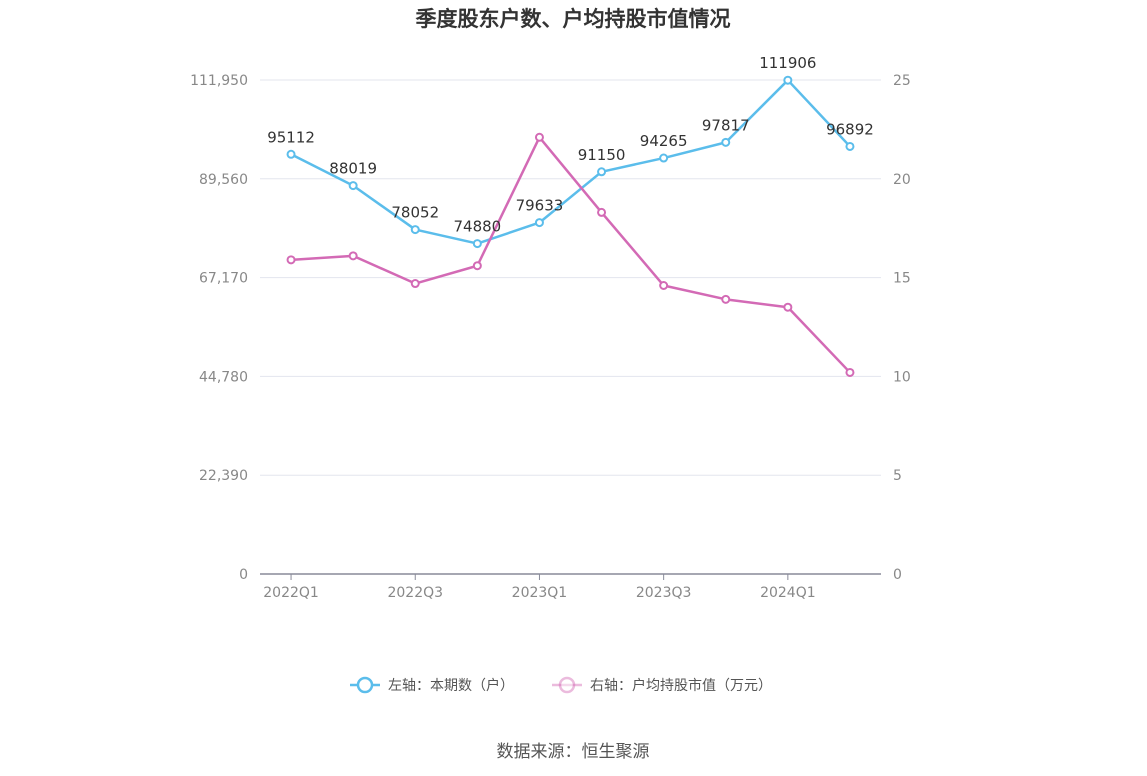 This screenshot has width=1147, height=776. I want to click on data-label: 88019, so click(353, 169).